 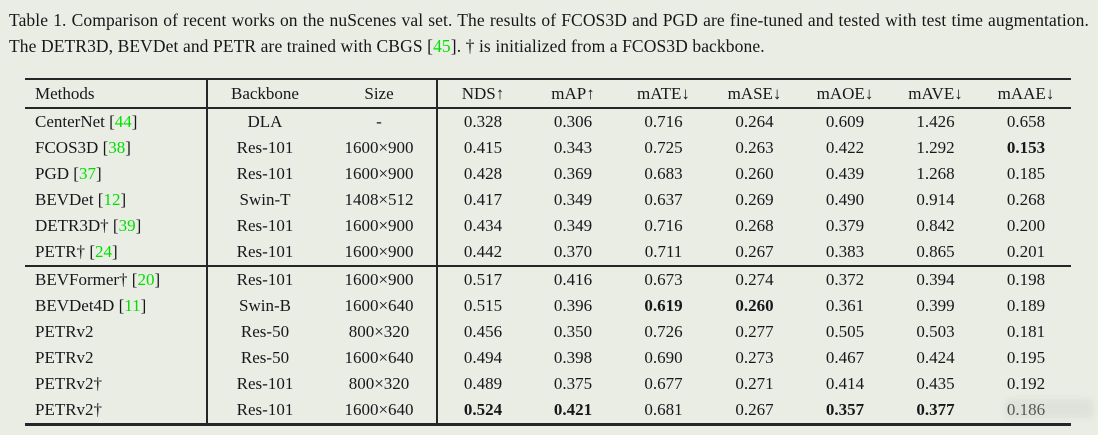 What do you see at coordinates (935, 383) in the screenshot?
I see `cell-mave: 0.435` at bounding box center [935, 383].